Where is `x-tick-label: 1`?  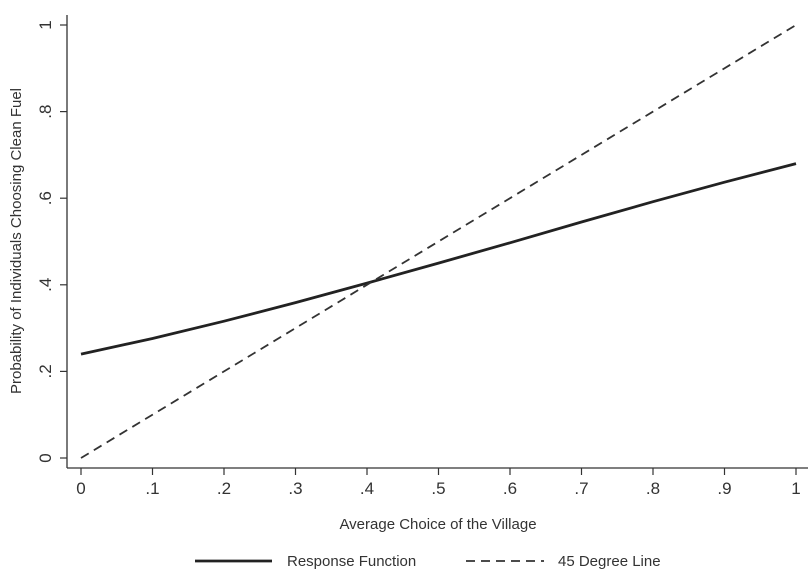
x-tick-label: 1 is located at coordinates (795, 488).